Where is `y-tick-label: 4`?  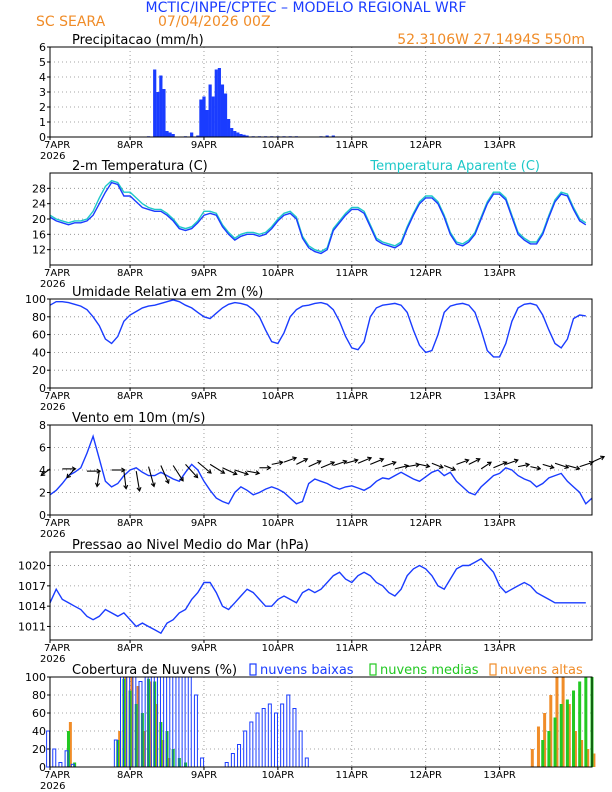
y-tick-label: 4 is located at coordinates (42, 470).